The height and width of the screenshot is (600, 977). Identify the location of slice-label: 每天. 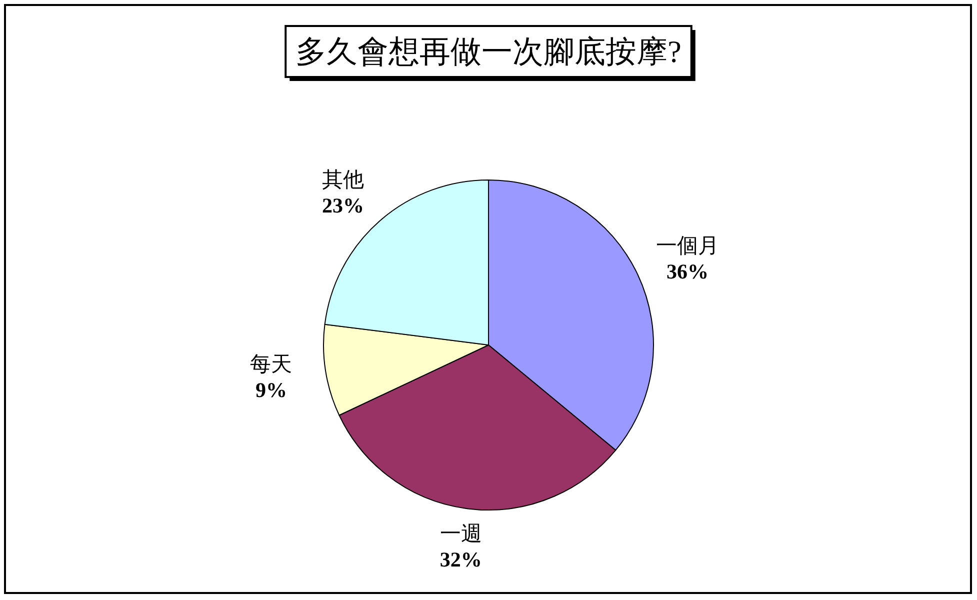
(271, 364).